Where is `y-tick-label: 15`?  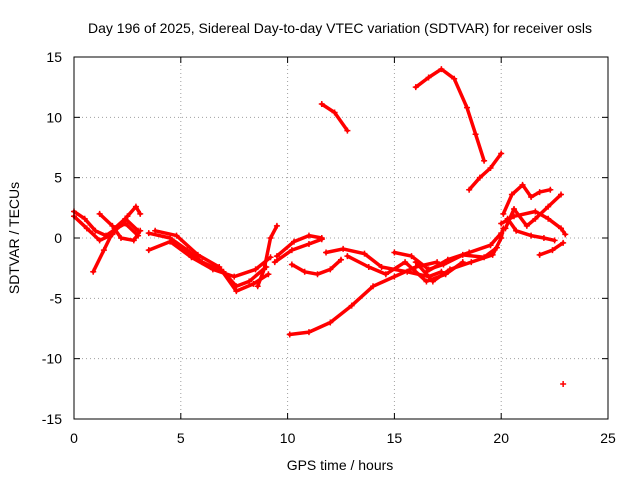 y-tick-label: 15 is located at coordinates (54, 57).